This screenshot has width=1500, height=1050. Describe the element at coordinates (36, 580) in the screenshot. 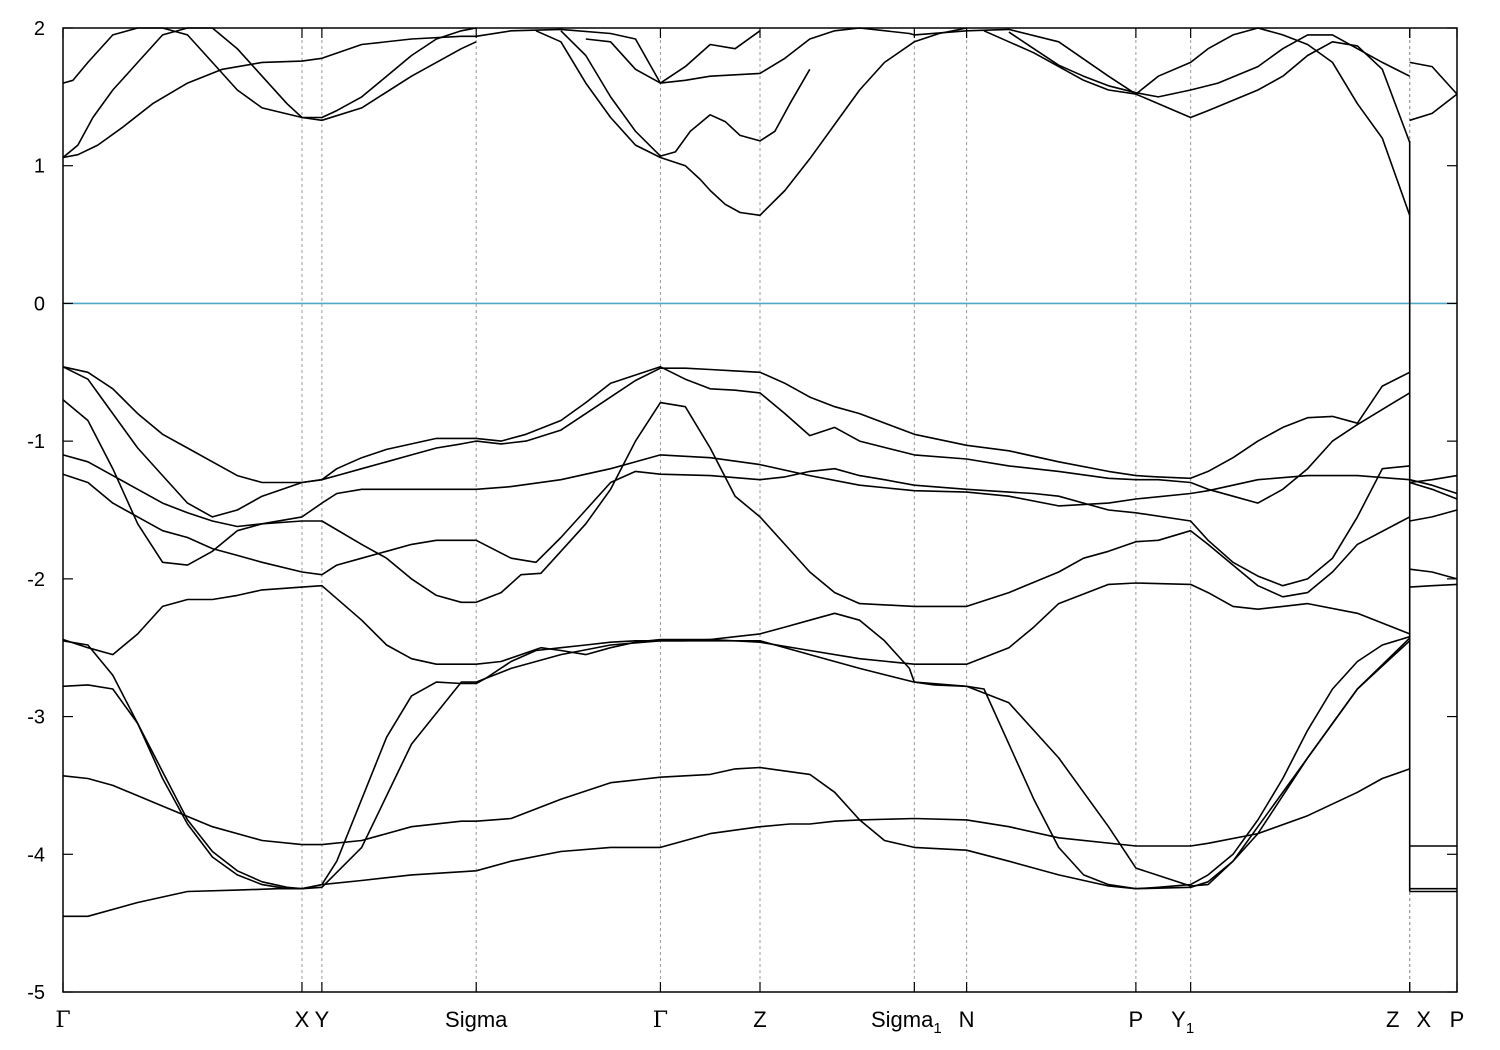

I see `y-tick-label: -2` at that location.